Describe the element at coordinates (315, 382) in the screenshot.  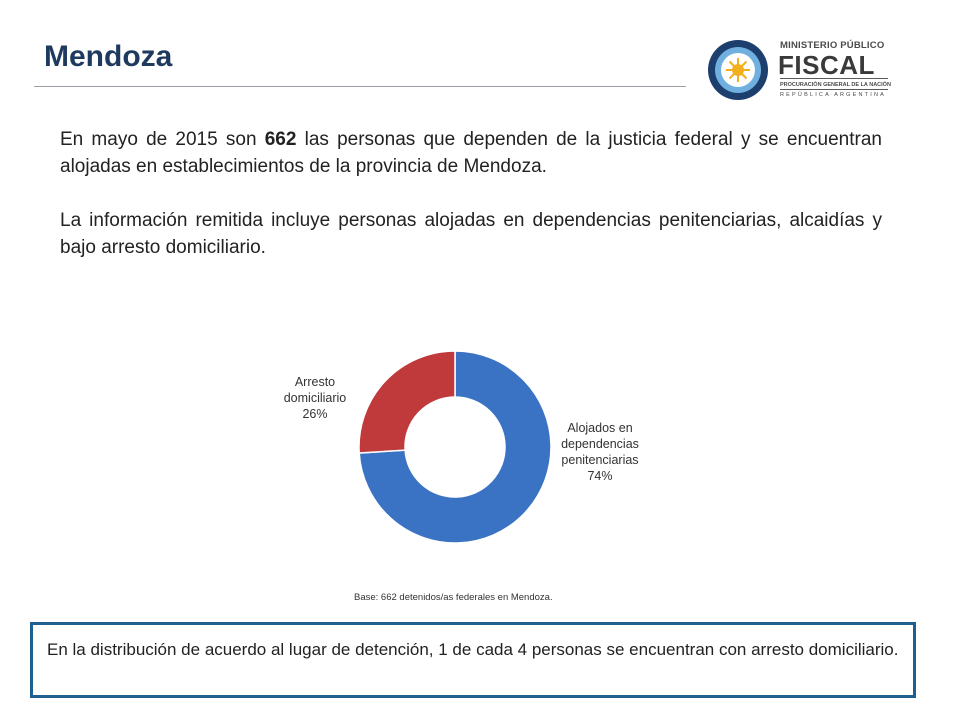
I see `label-arresto-line1: Arresto` at that location.